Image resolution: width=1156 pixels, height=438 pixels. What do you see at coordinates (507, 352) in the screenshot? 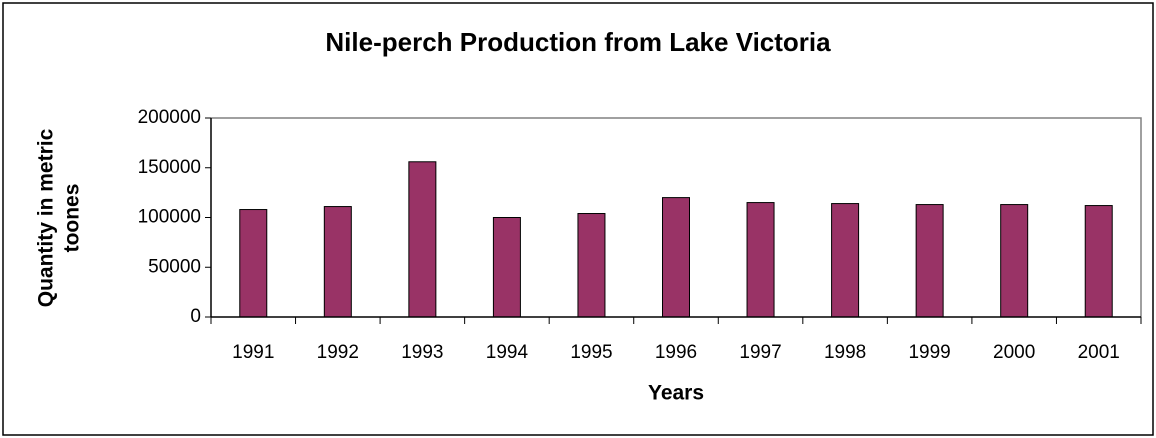
I see `x-tick-label: 1994` at bounding box center [507, 352].